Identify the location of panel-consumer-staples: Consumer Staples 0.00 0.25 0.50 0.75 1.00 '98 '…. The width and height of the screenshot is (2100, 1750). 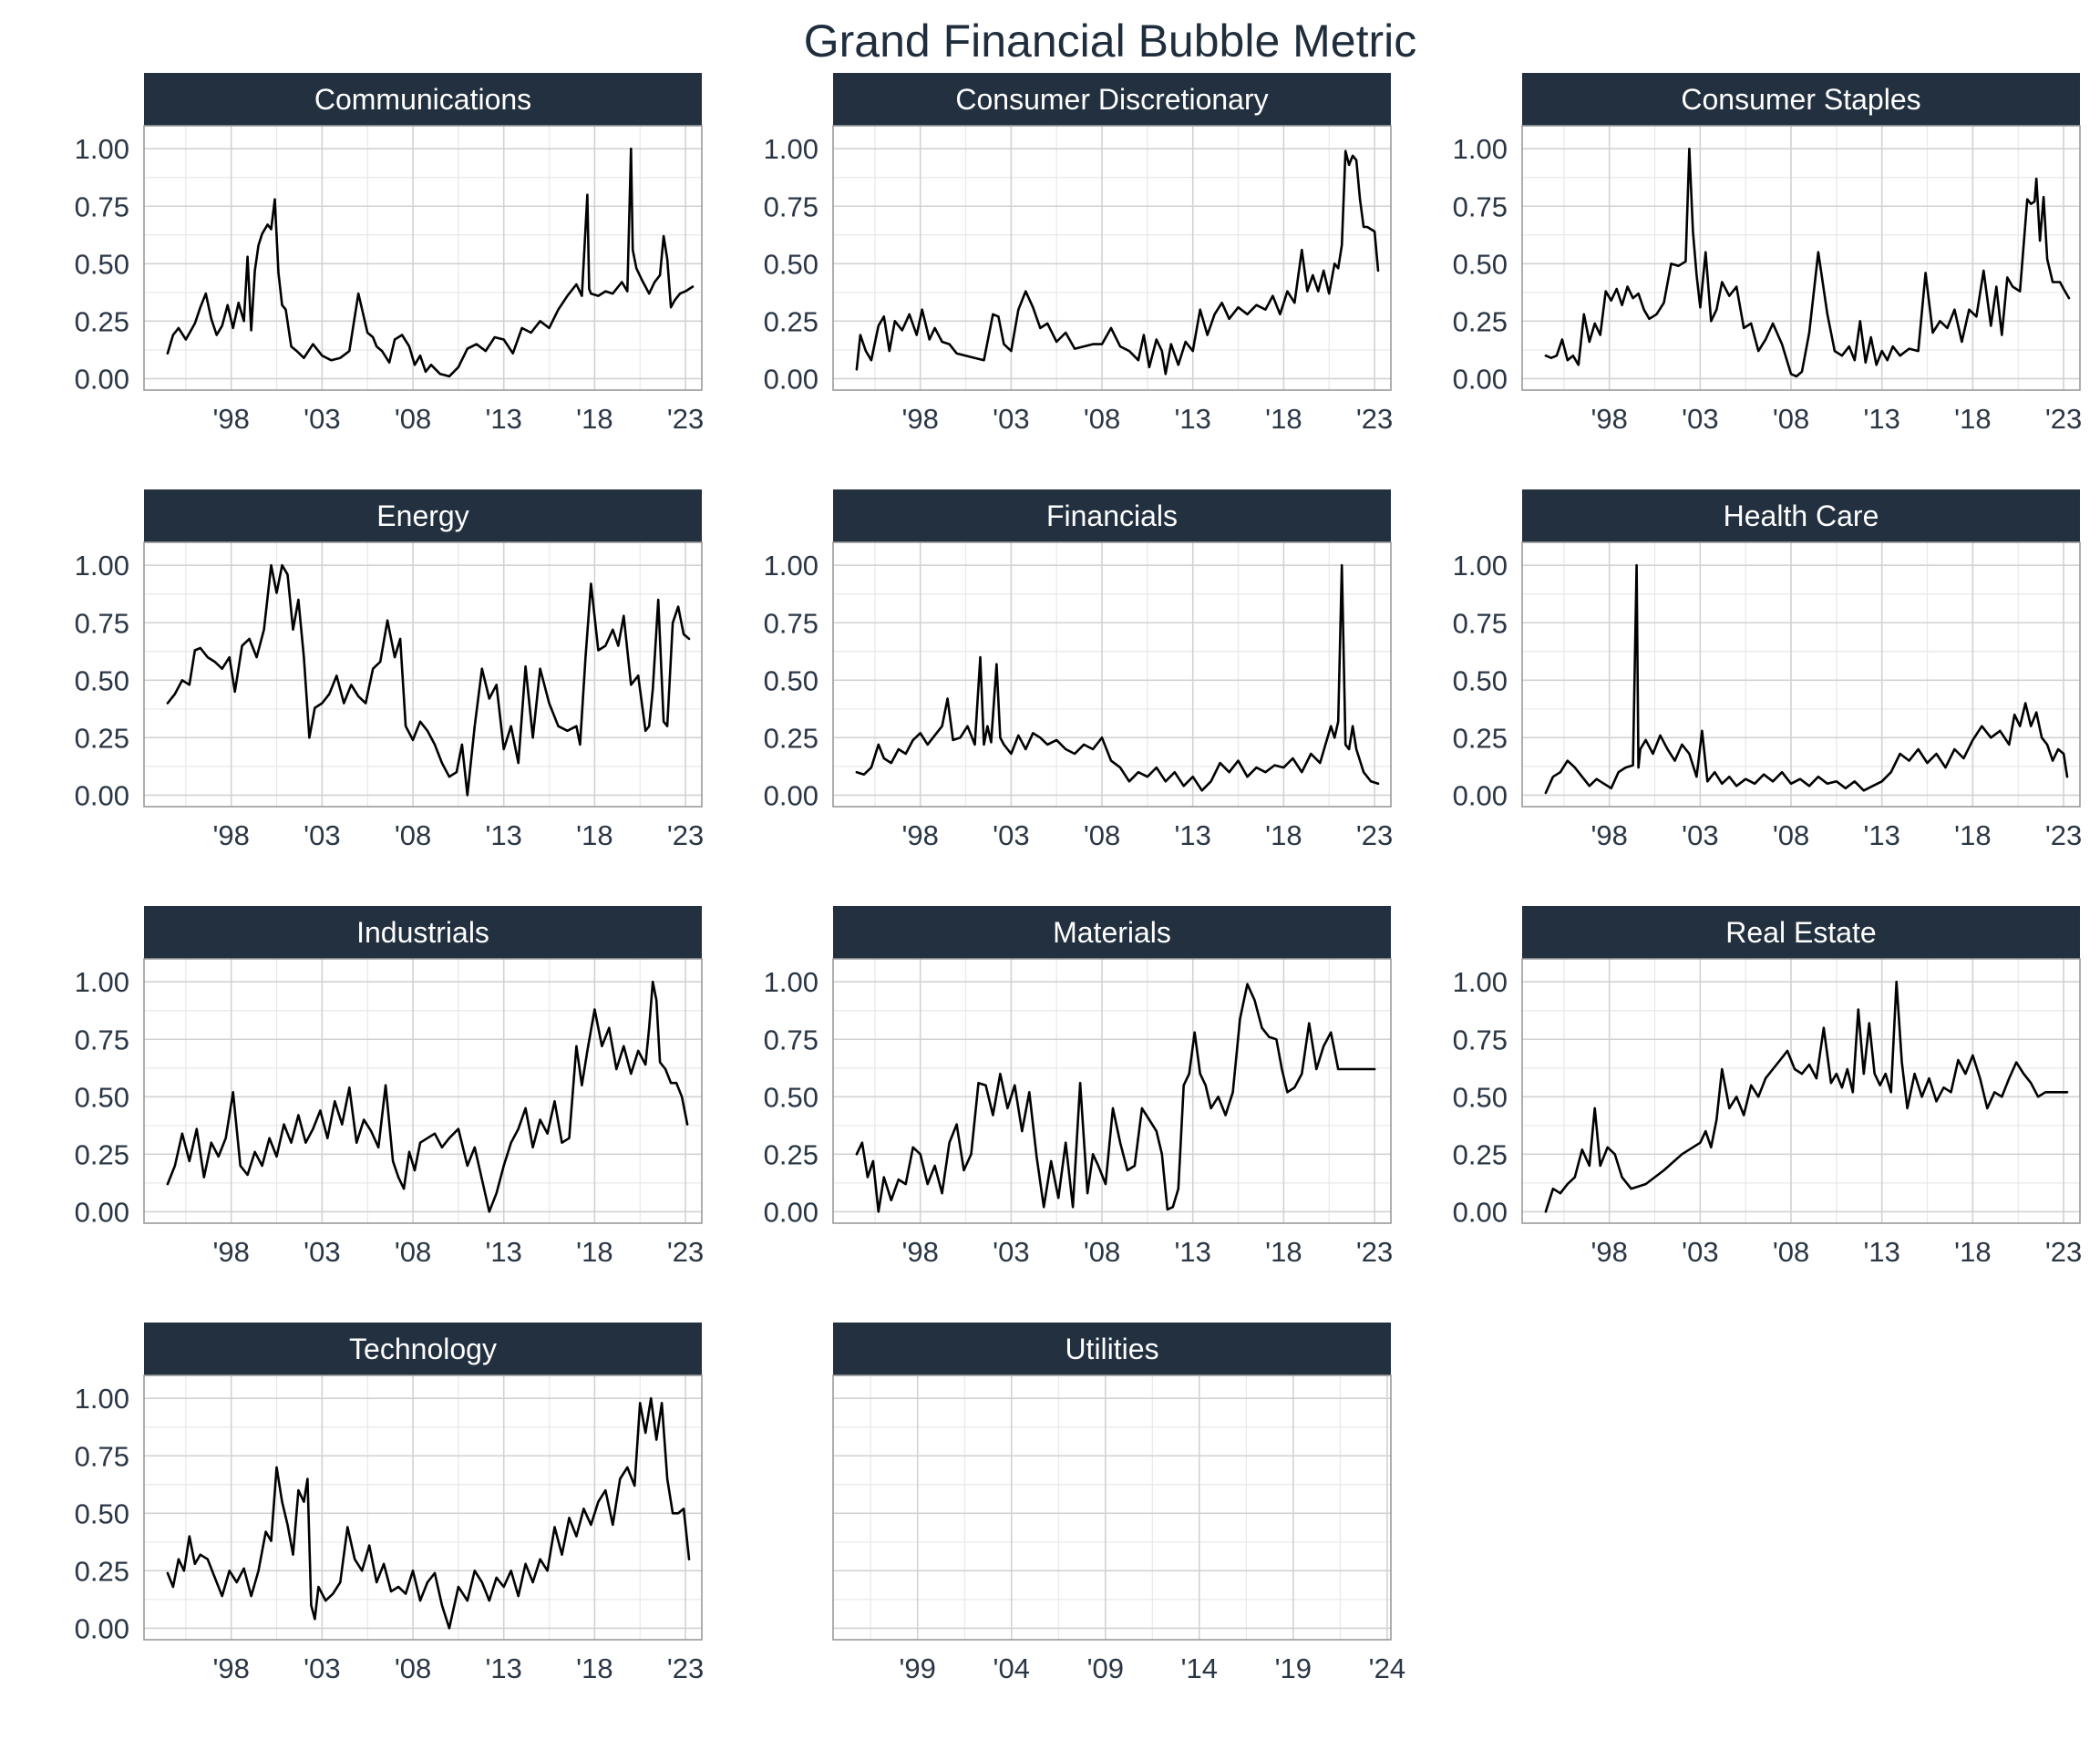
(1767, 254).